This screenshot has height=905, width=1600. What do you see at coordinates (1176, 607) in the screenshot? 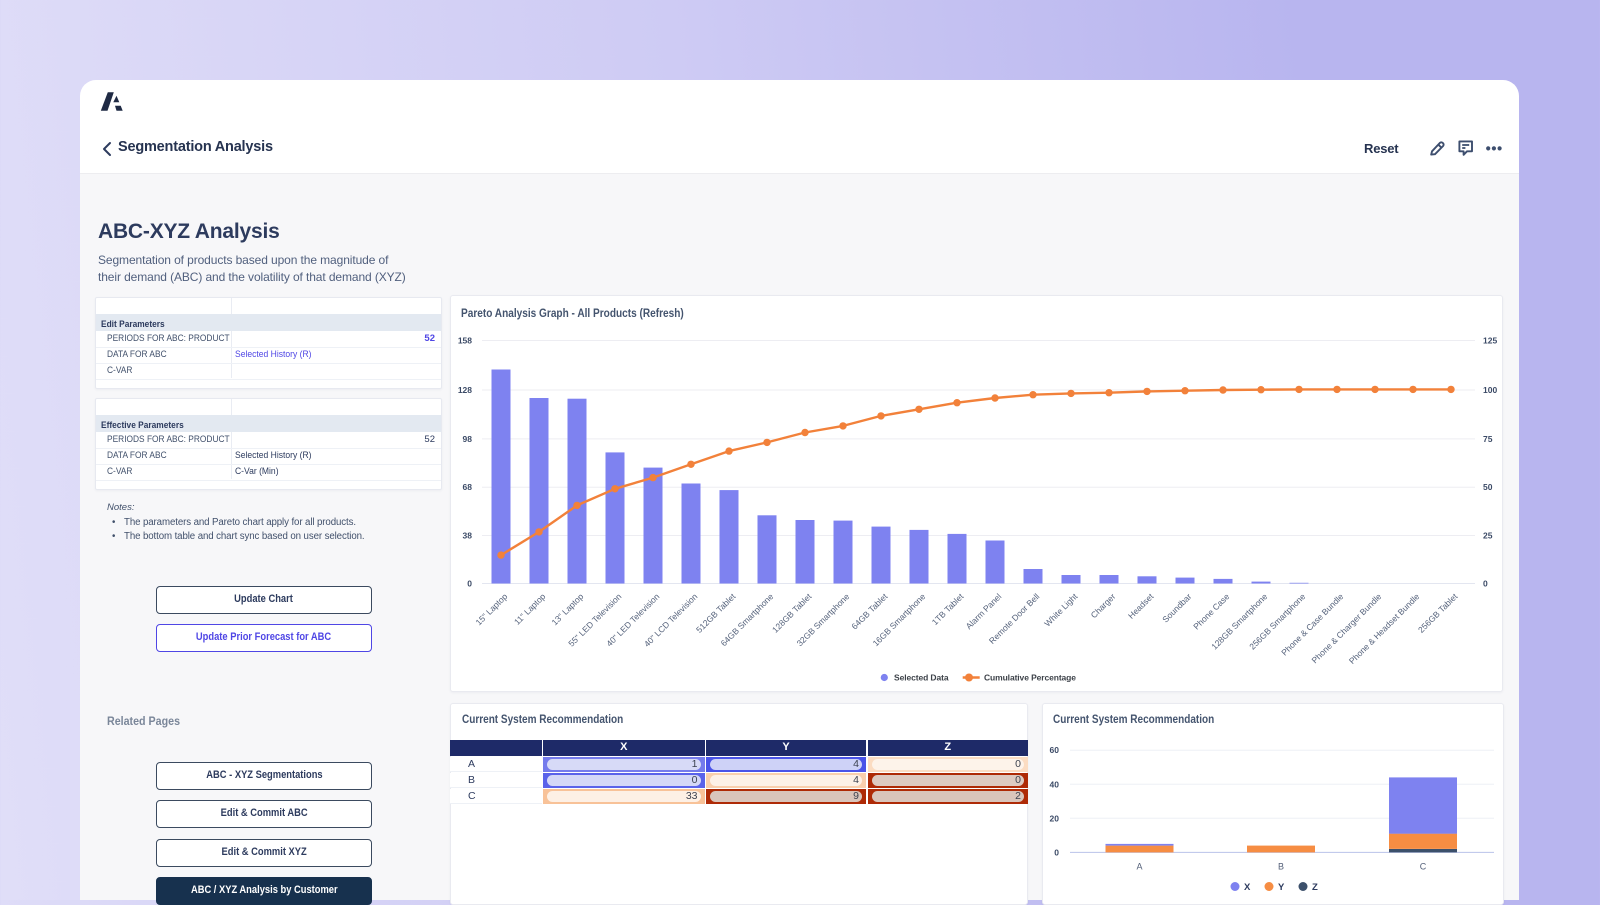
I see `svg-text: Soundbar` at bounding box center [1176, 607].